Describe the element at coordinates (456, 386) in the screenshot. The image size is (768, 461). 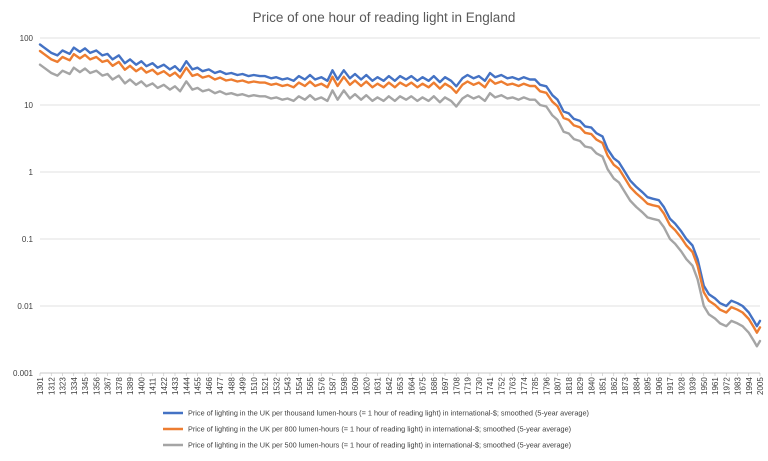
I see `x-tick-label: 1708` at that location.